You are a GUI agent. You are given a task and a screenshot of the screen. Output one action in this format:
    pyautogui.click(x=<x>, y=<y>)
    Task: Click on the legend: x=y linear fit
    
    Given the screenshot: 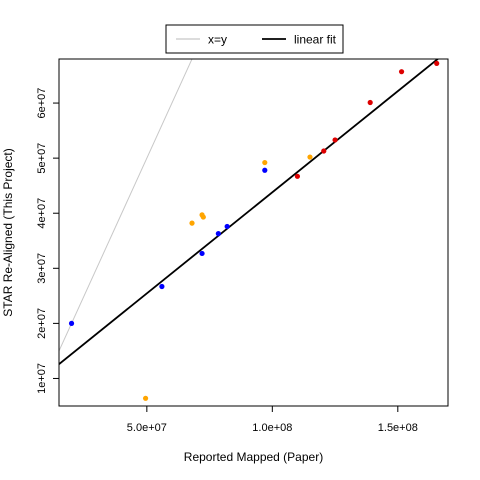 What is the action you would take?
    pyautogui.click(x=254, y=39)
    